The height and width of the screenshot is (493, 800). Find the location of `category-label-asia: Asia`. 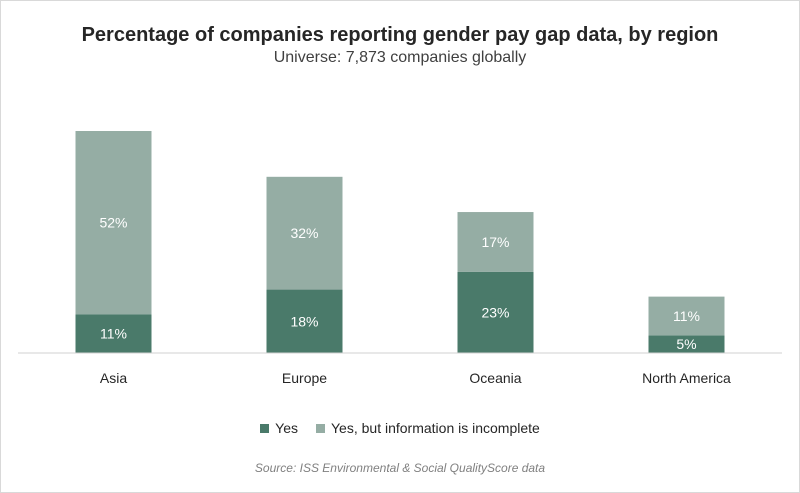

category-label-asia: Asia is located at coordinates (113, 378).